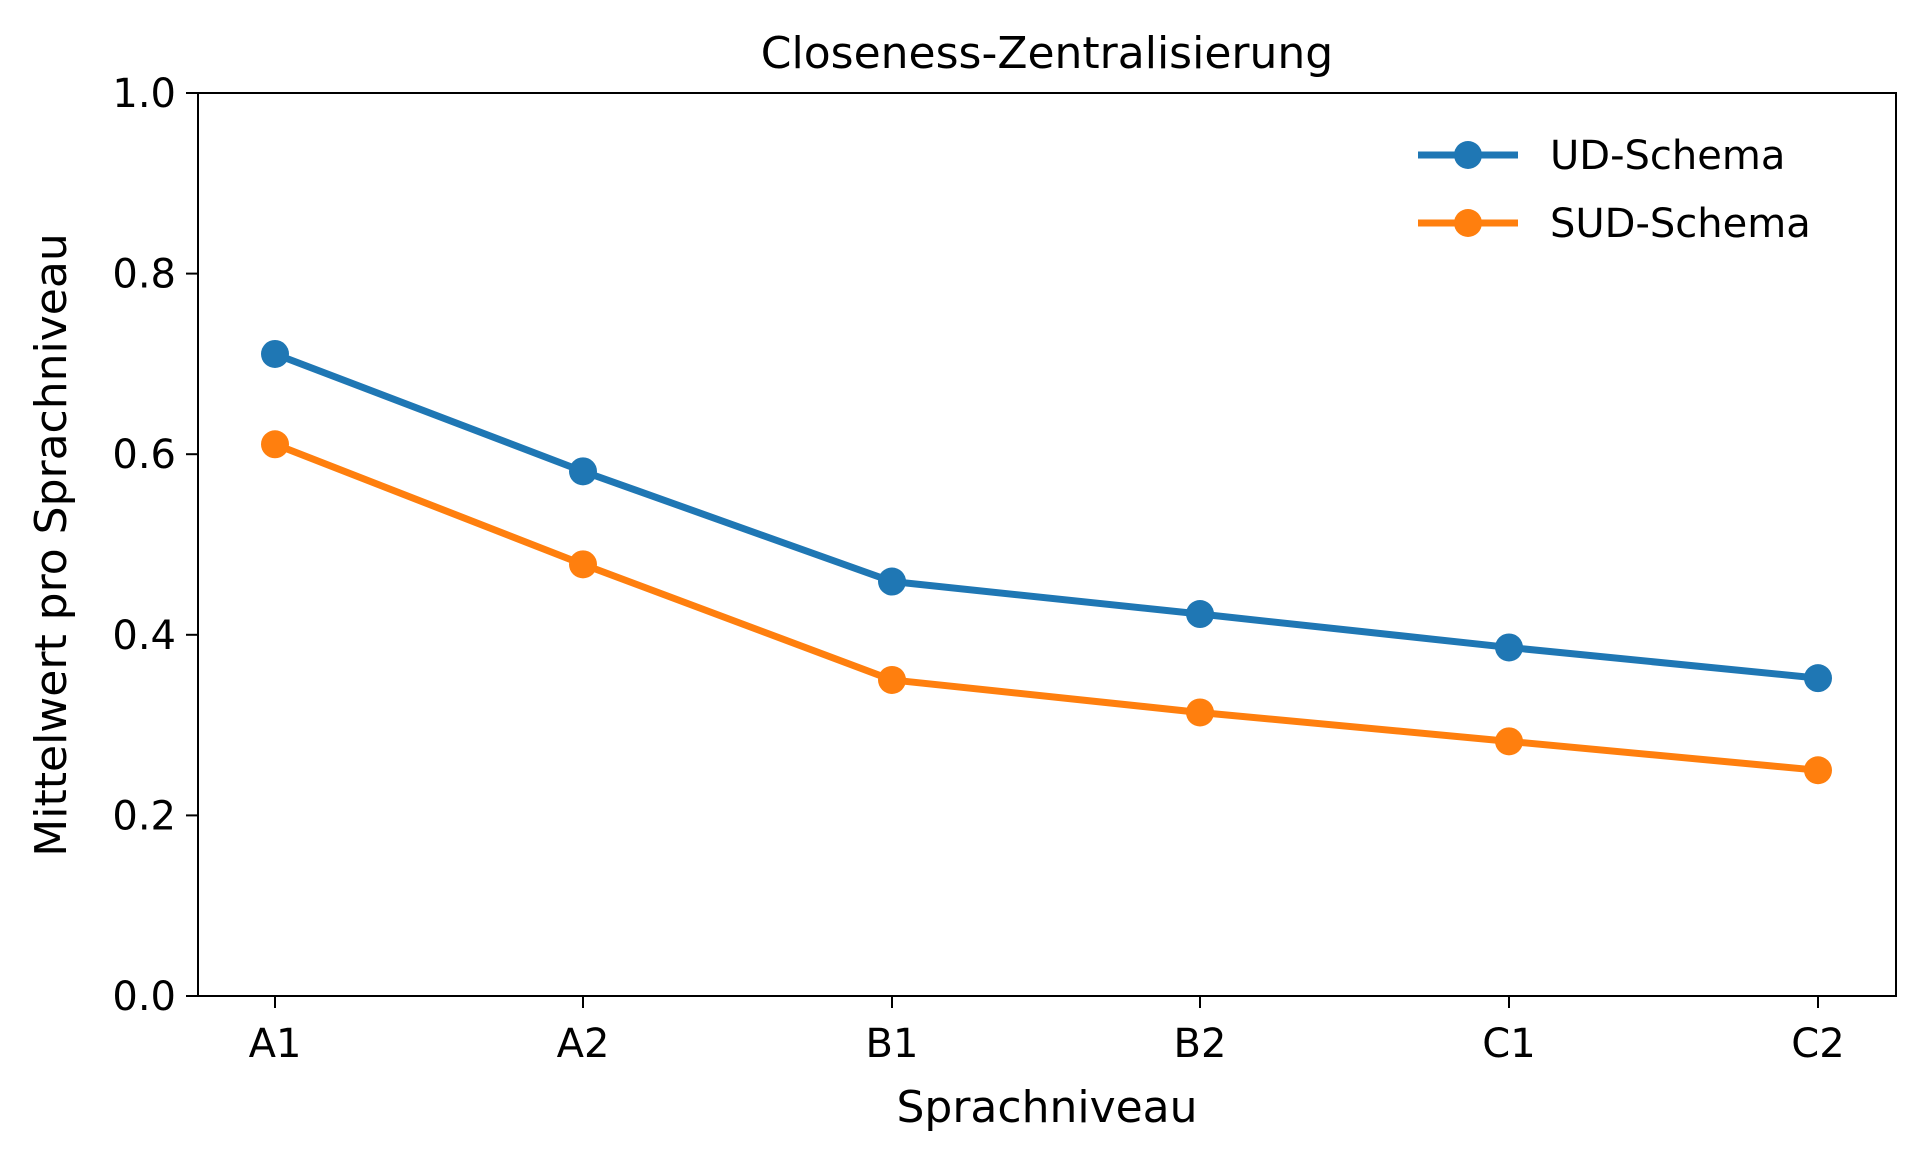 The image size is (1914, 1160). Describe the element at coordinates (583, 1044) in the screenshot. I see `x-tick-label: A2` at that location.